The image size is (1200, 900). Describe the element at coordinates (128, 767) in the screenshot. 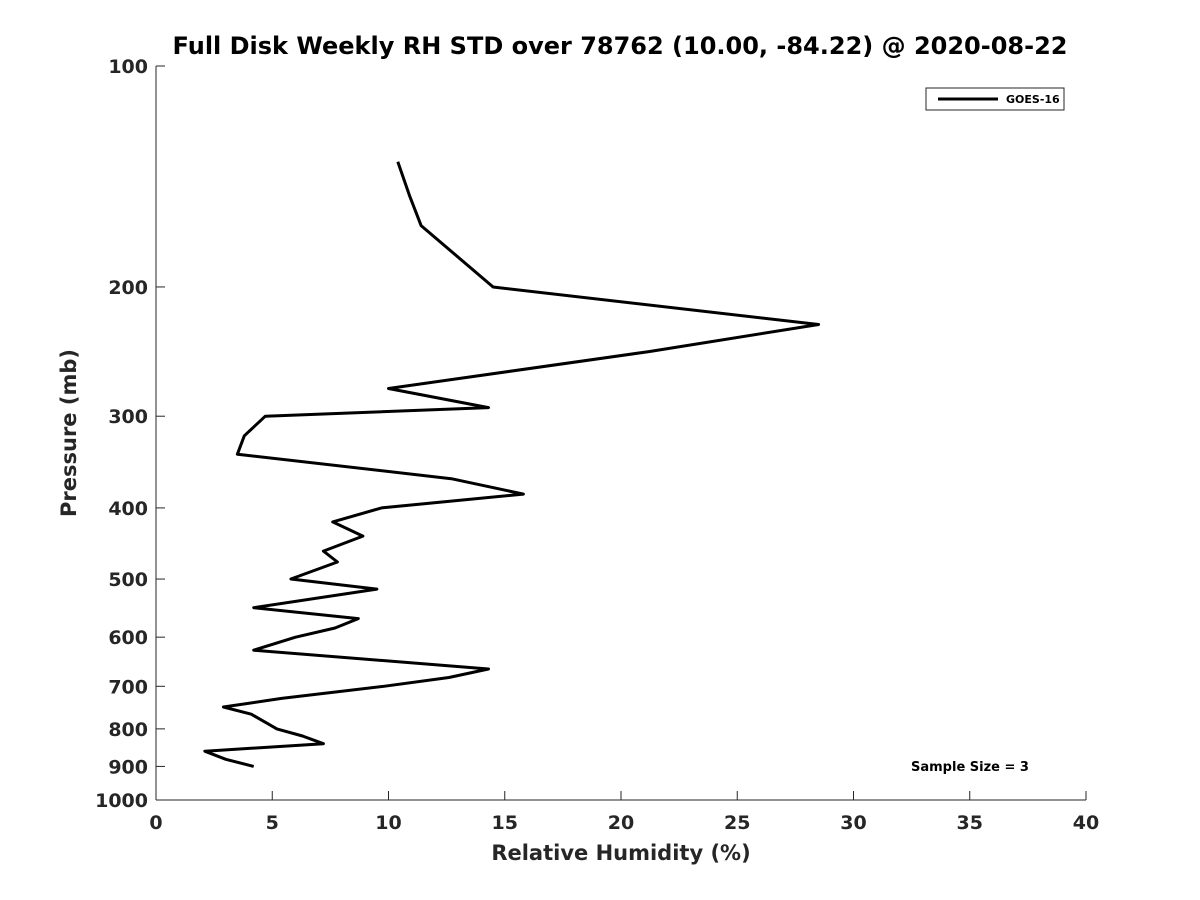

I see `y-tick-label: 900` at that location.